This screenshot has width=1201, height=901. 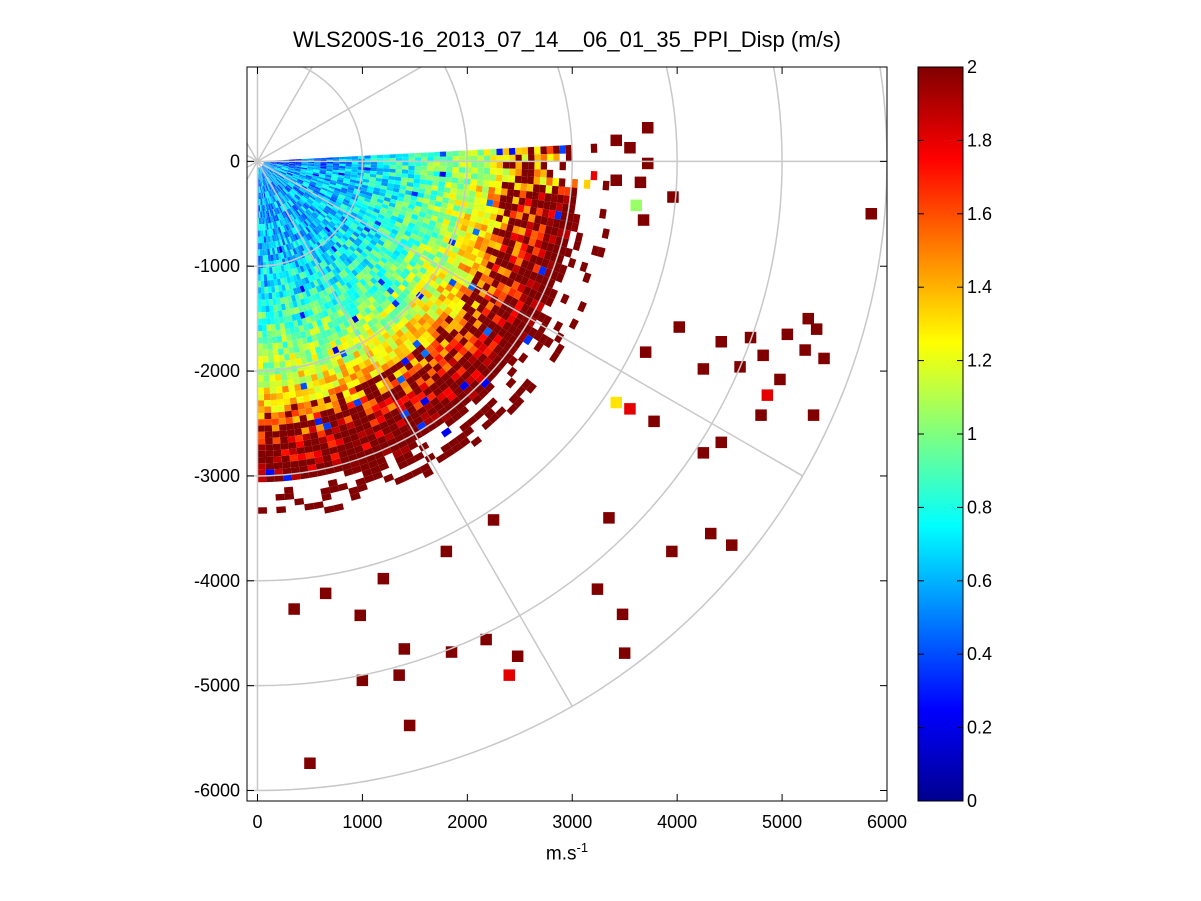 I want to click on colorbar-tick-label: 0, so click(x=972, y=801).